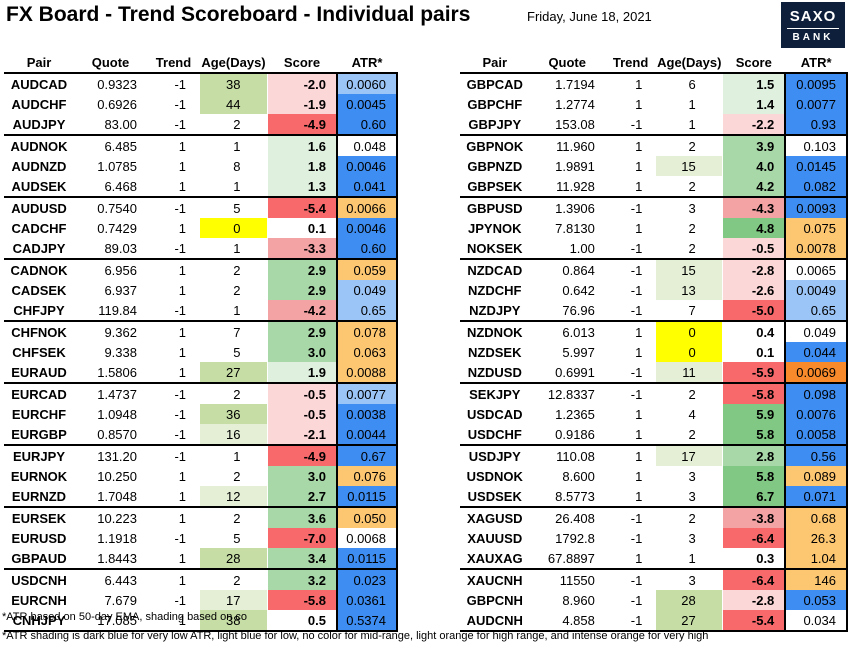  Describe the element at coordinates (816, 83) in the screenshot. I see `atr-cell: 0.0095` at that location.